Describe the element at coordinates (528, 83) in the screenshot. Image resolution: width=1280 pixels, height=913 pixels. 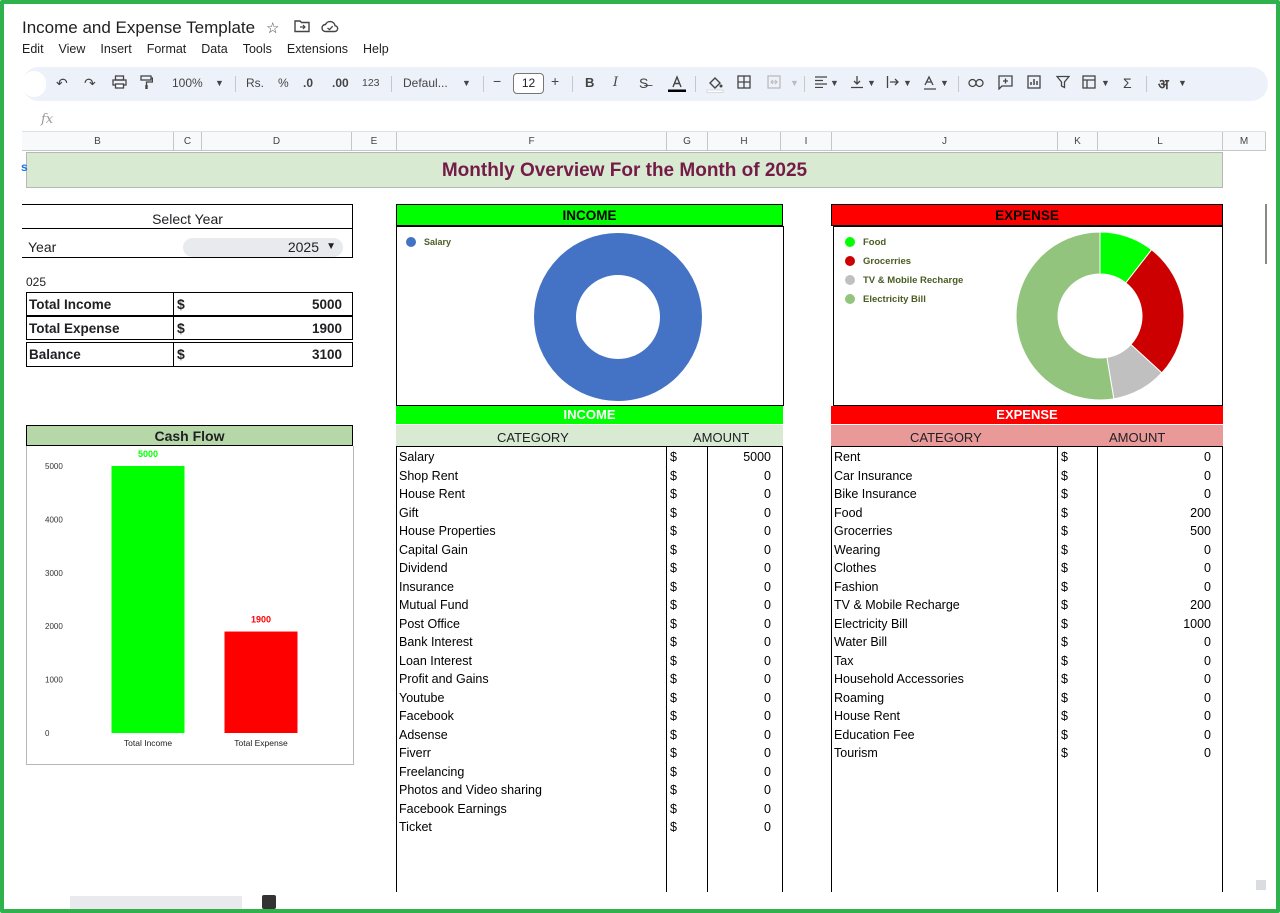
I see `font-size-input: 12` at that location.